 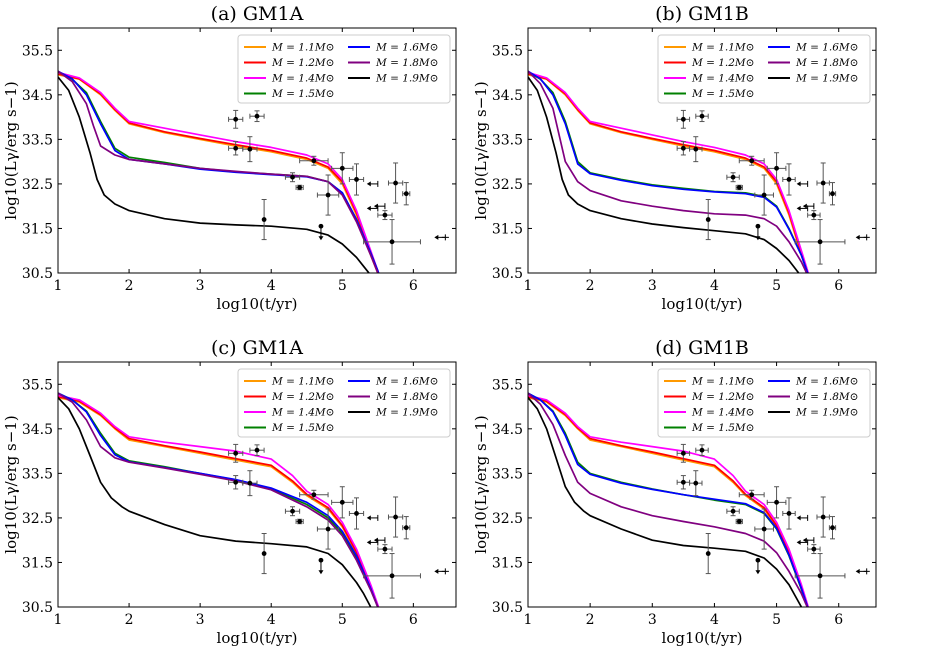 I want to click on y-tick-label: 34.5, so click(x=507, y=430).